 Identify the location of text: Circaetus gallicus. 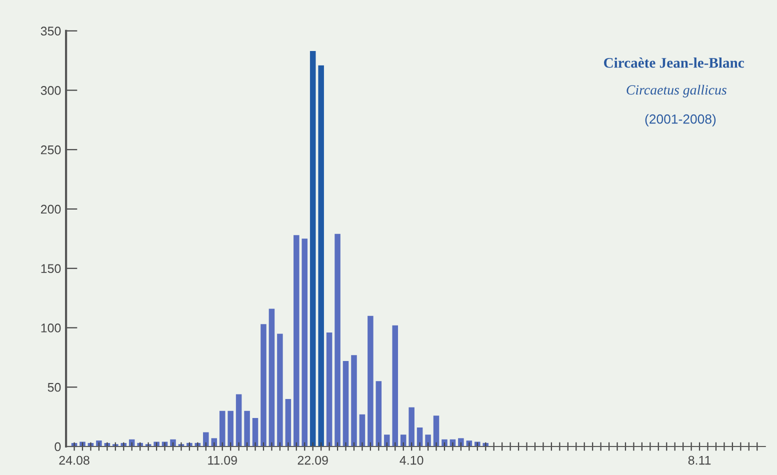
(676, 91).